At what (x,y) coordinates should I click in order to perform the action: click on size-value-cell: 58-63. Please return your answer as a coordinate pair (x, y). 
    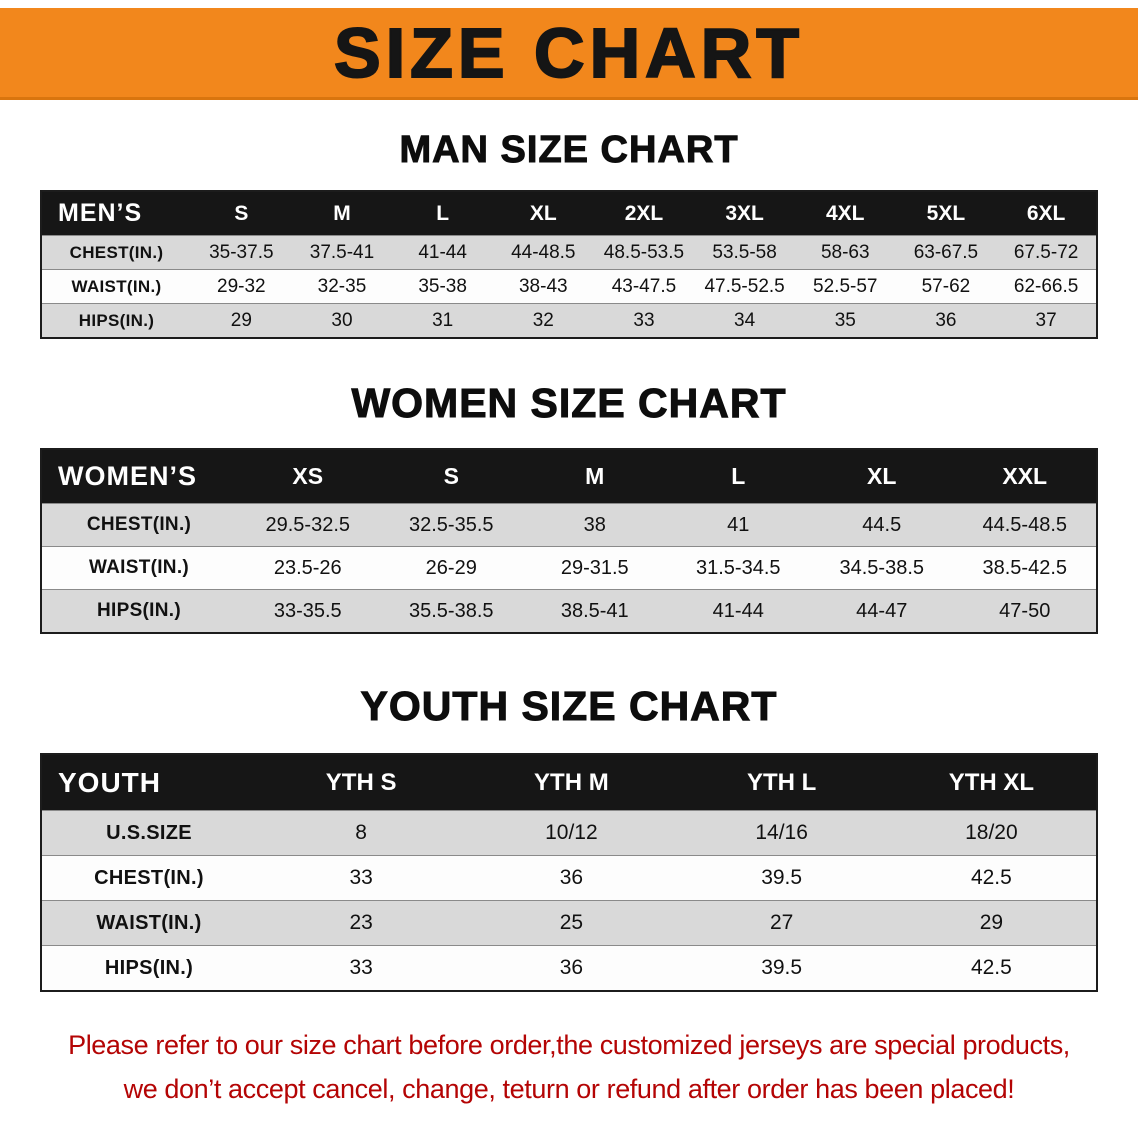
    Looking at the image, I should click on (845, 252).